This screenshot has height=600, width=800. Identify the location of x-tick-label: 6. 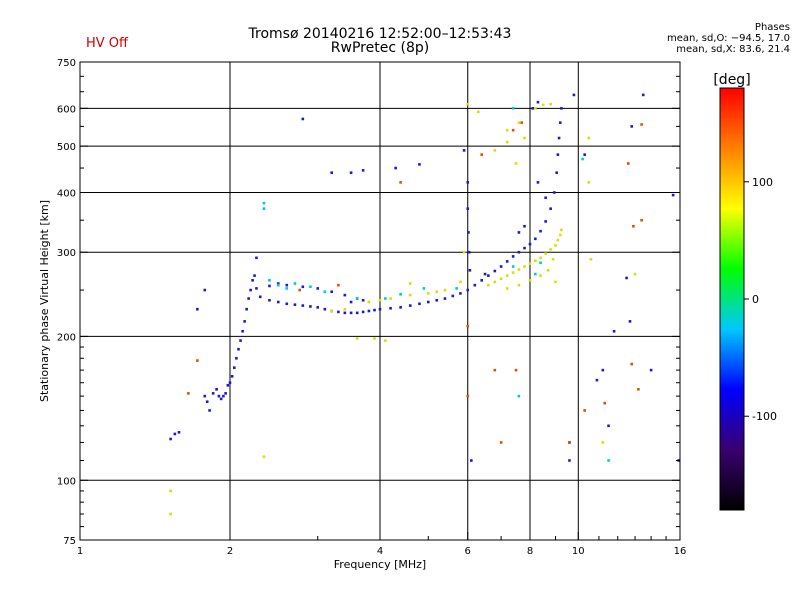
(468, 551).